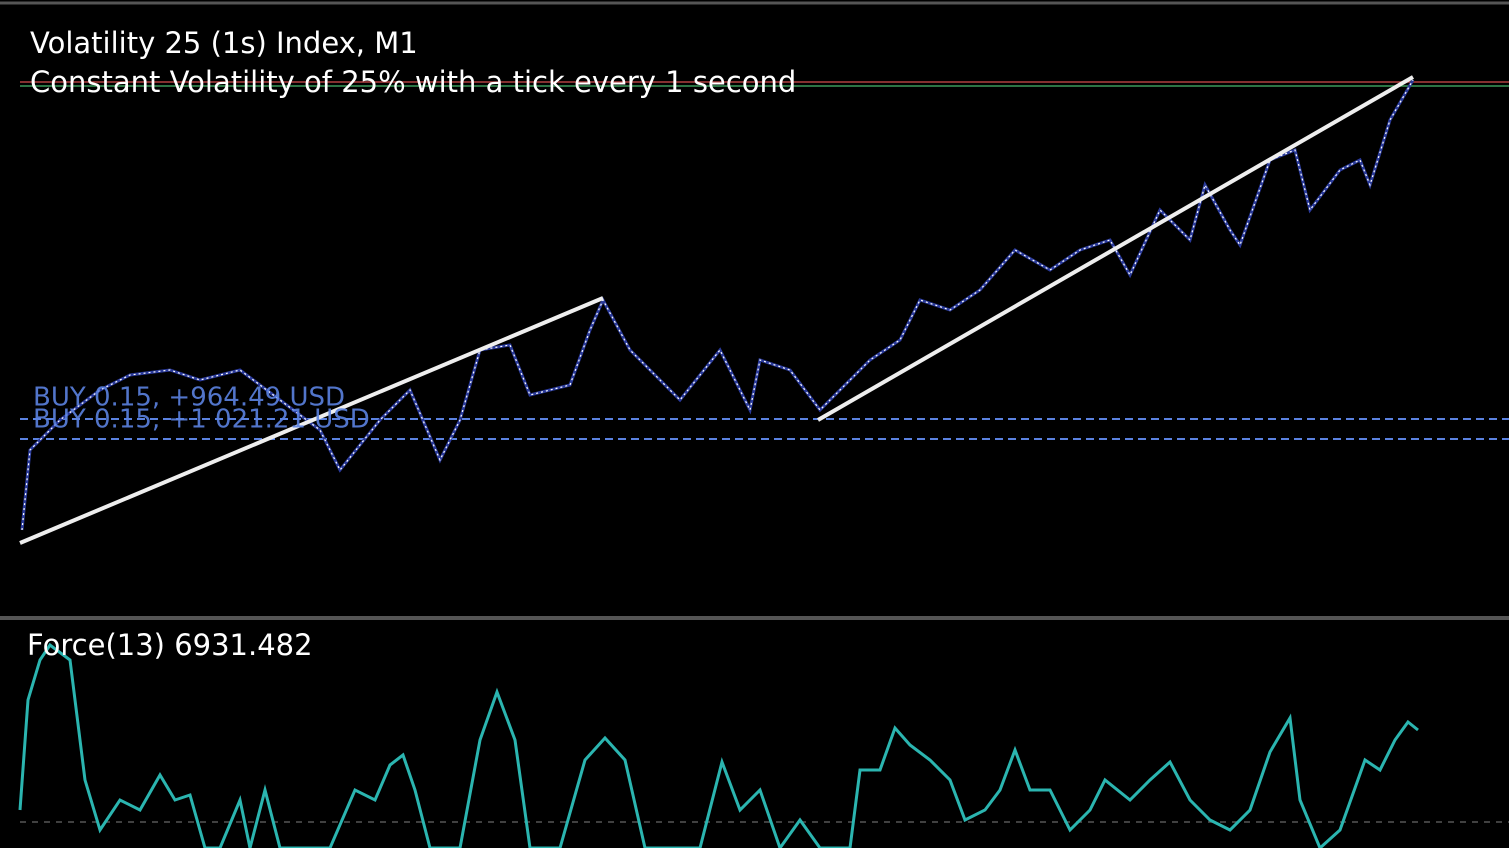 Image resolution: width=1509 pixels, height=848 pixels. I want to click on chart-title: Volatility 25 (1s) Index, M1, so click(224, 43).